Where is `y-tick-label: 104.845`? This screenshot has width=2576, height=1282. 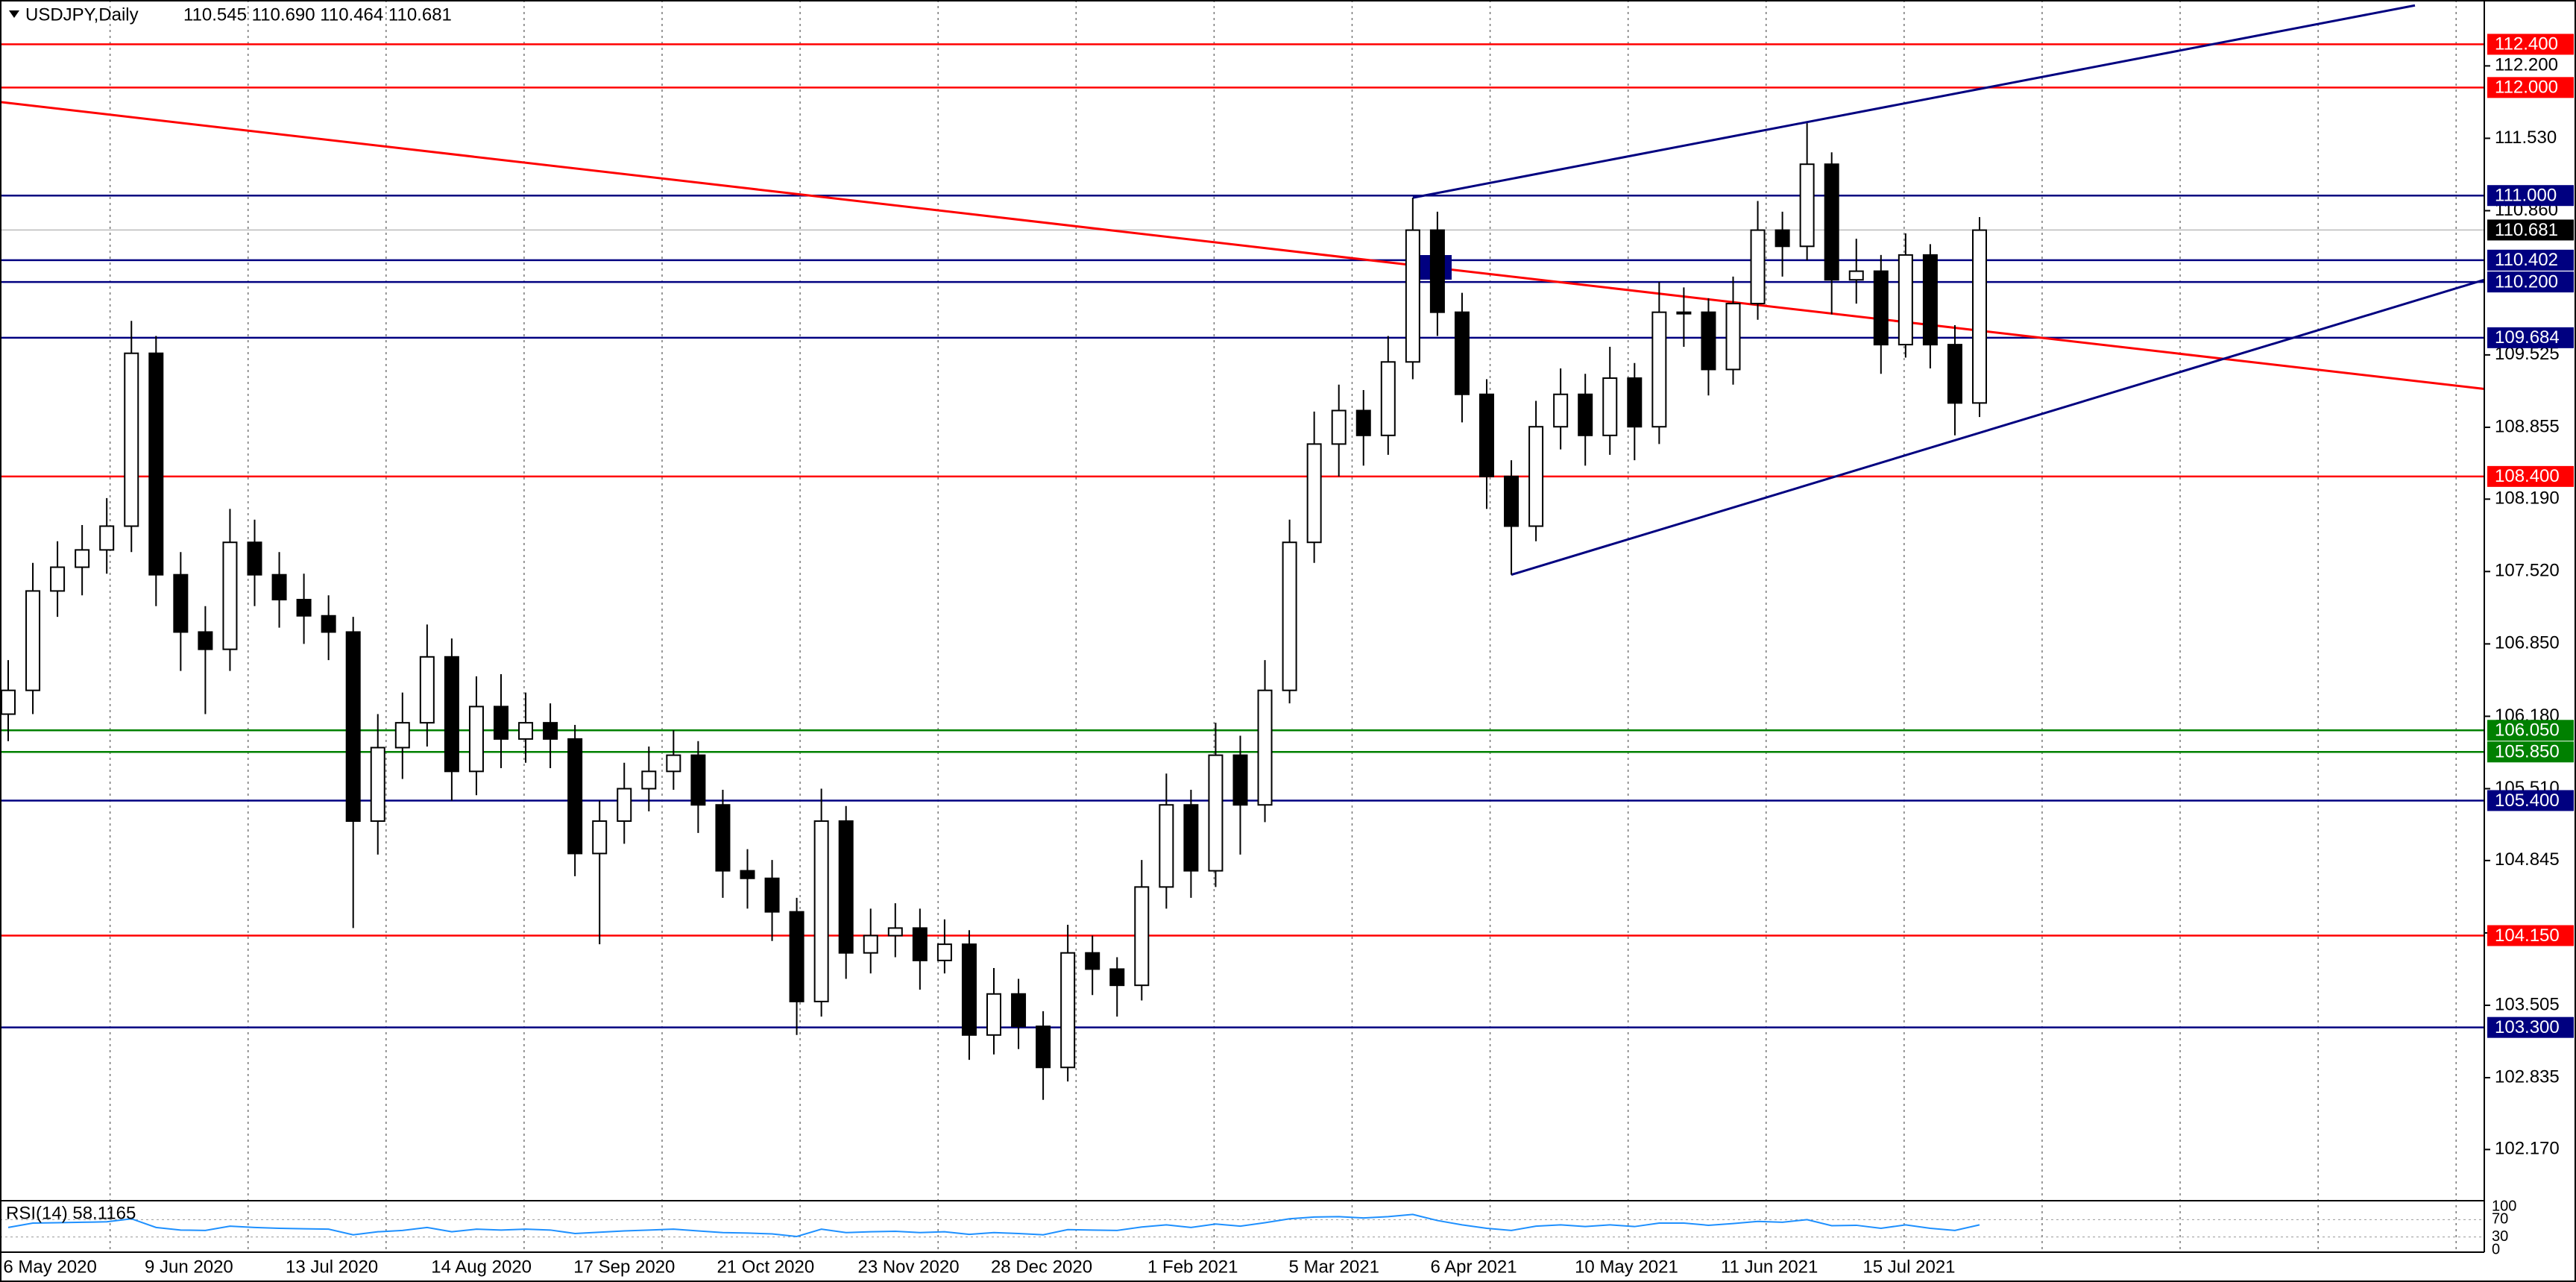
y-tick-label: 104.845 is located at coordinates (2527, 859).